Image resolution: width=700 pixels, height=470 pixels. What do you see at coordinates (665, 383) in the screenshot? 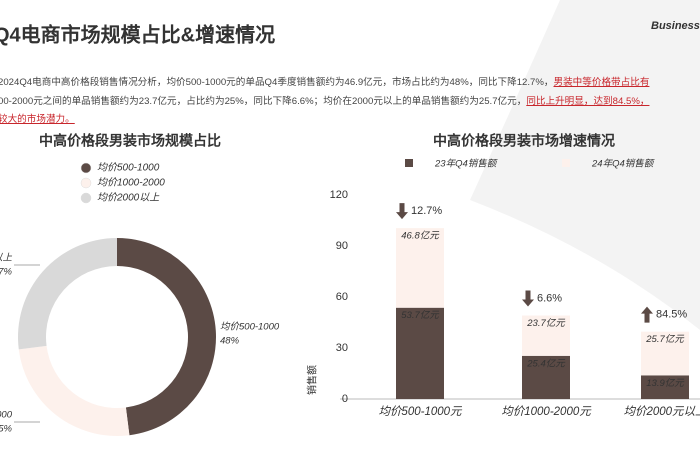
I see `bar-value-label: 13.9亿元` at bounding box center [665, 383].